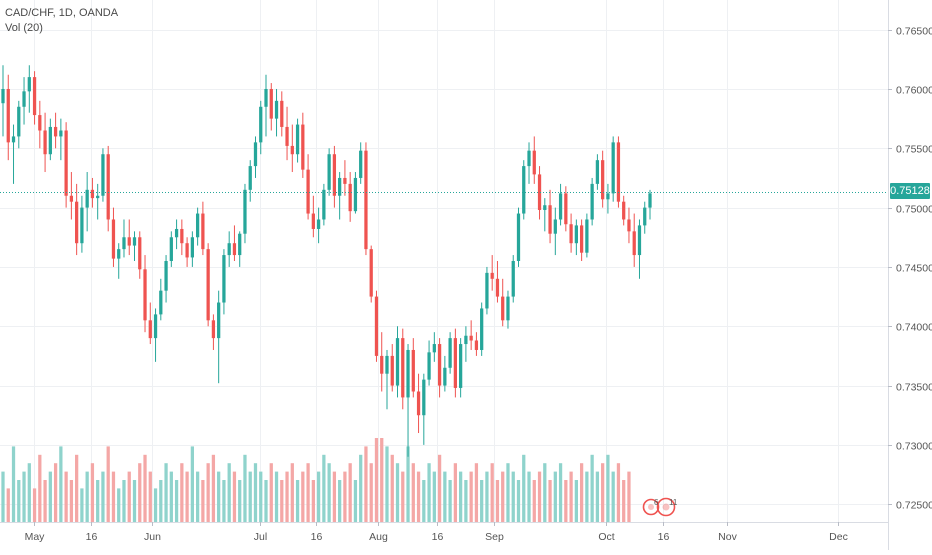 Image resolution: width=932 pixels, height=555 pixels. What do you see at coordinates (62, 13) in the screenshot?
I see `symbol-title: CAD/CHF, 1D, OANDA` at bounding box center [62, 13].